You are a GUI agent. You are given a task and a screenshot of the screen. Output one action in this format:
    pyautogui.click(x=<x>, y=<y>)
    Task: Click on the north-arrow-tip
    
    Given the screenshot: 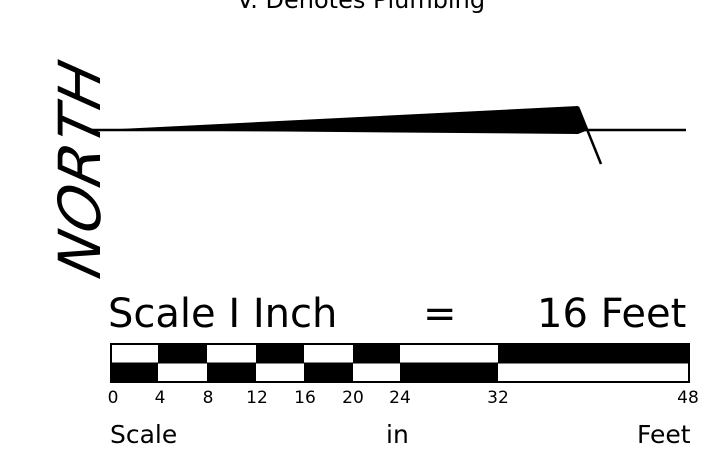 What is the action you would take?
    pyautogui.click(x=589, y=135)
    